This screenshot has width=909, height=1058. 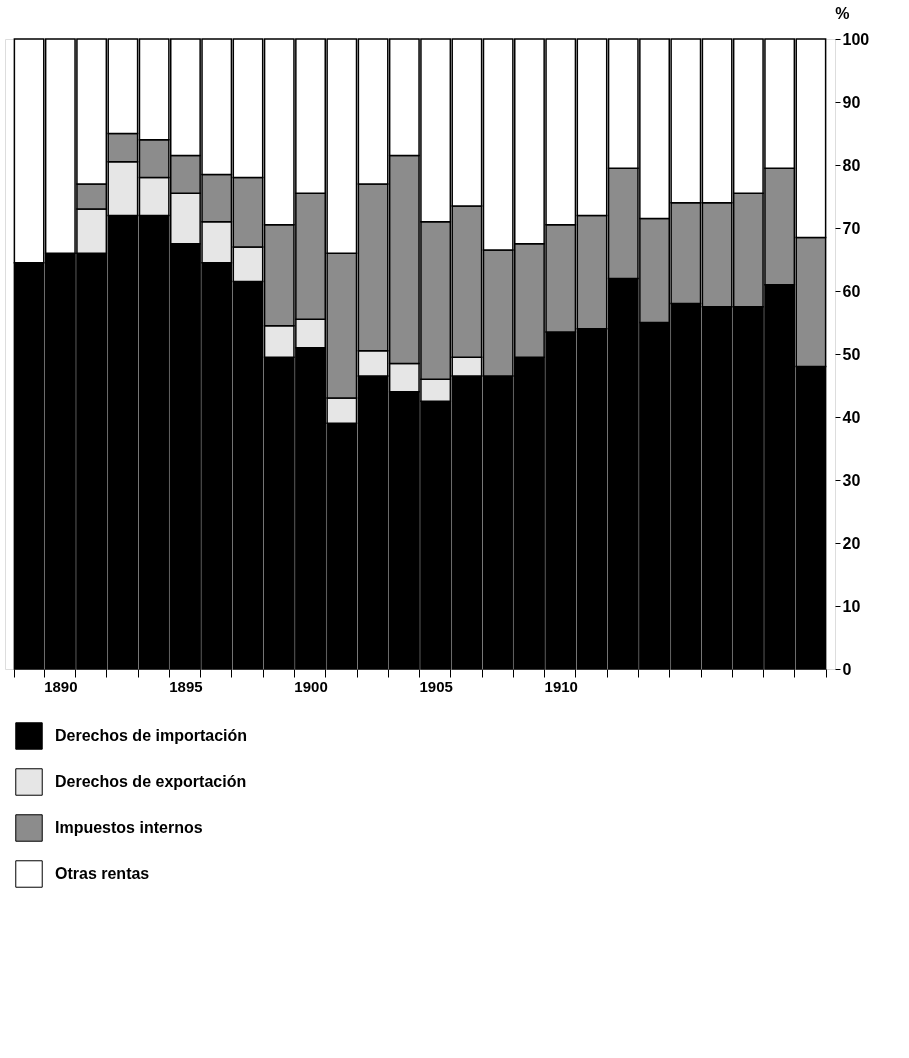 I want to click on y-tick-label: 100, so click(x=856, y=39).